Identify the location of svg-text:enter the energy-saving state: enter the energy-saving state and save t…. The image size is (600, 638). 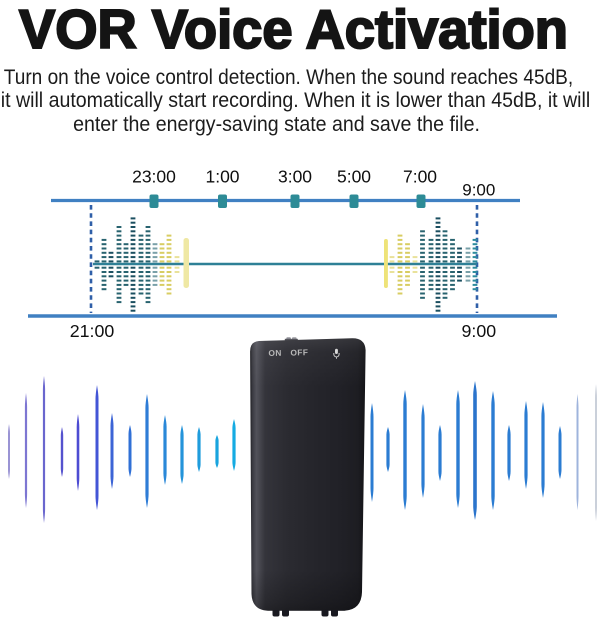
(276, 124).